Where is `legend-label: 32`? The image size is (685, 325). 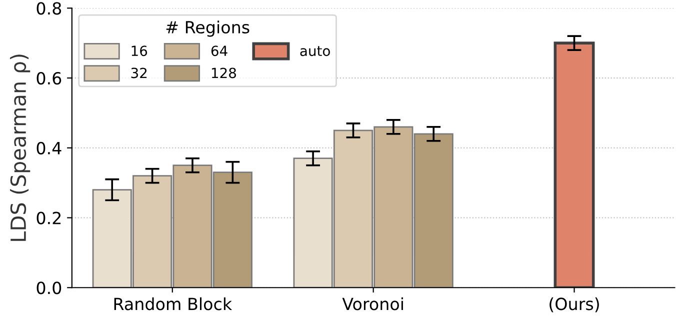 legend-label: 32 is located at coordinates (139, 73).